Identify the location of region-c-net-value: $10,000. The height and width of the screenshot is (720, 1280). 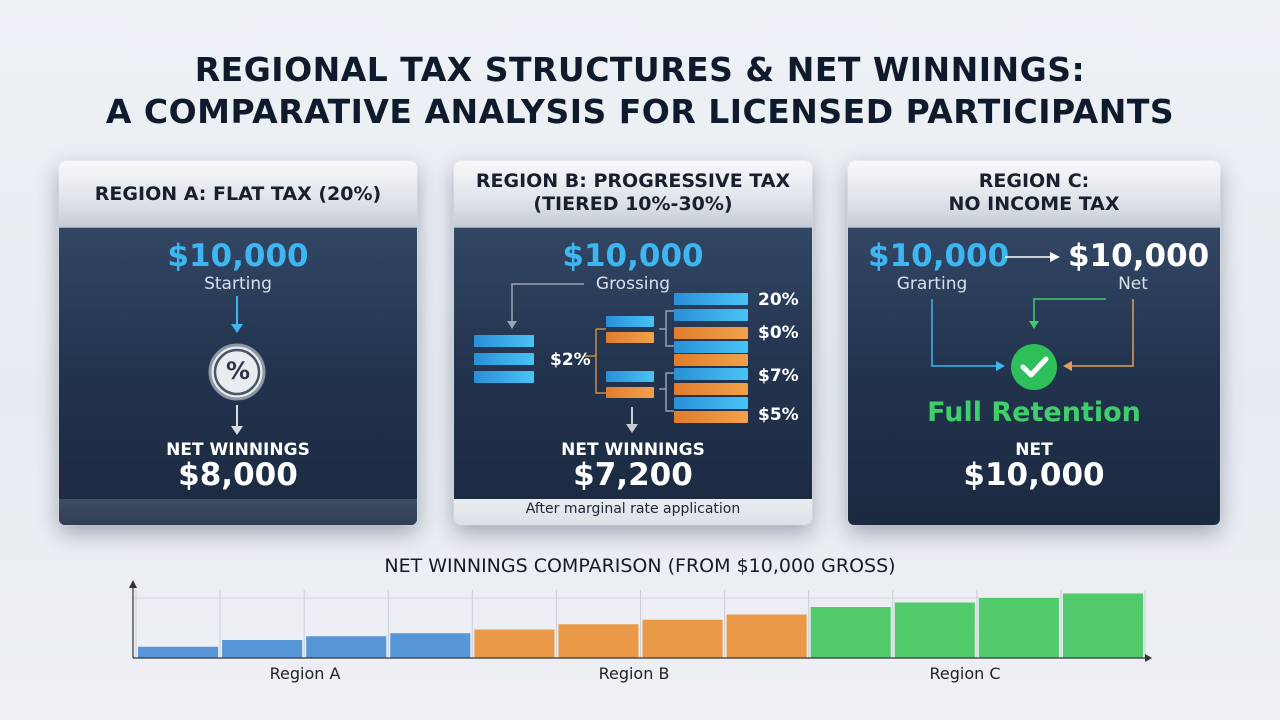
(1034, 475).